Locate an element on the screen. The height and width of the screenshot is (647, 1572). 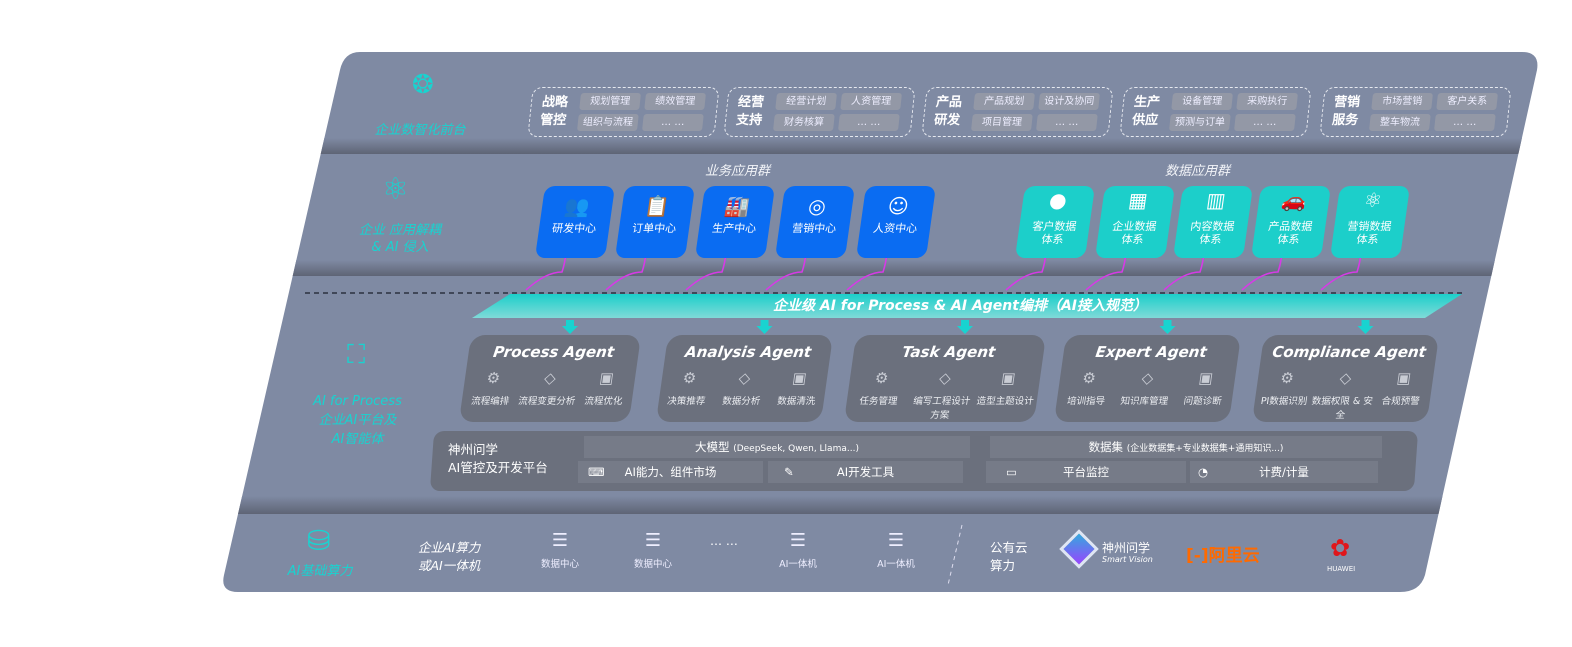
business-app: ◎ 营销中心 is located at coordinates (815, 222).